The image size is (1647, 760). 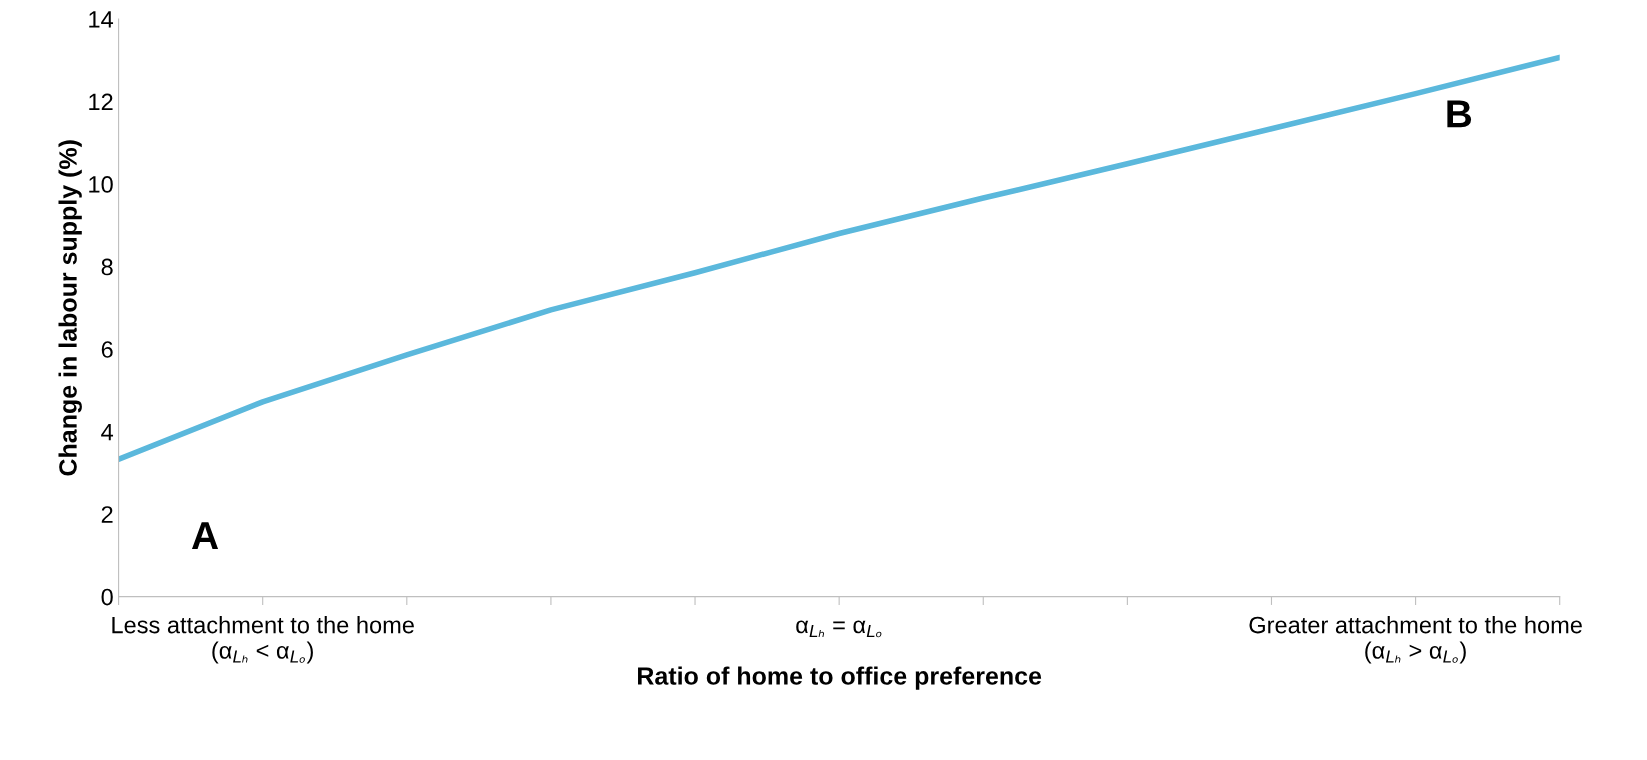 I want to click on x-tick-label: Greater attachment to the home (α$_{Lₕ}$ > α$_{Lₒ}$), so click(x=1415, y=640).